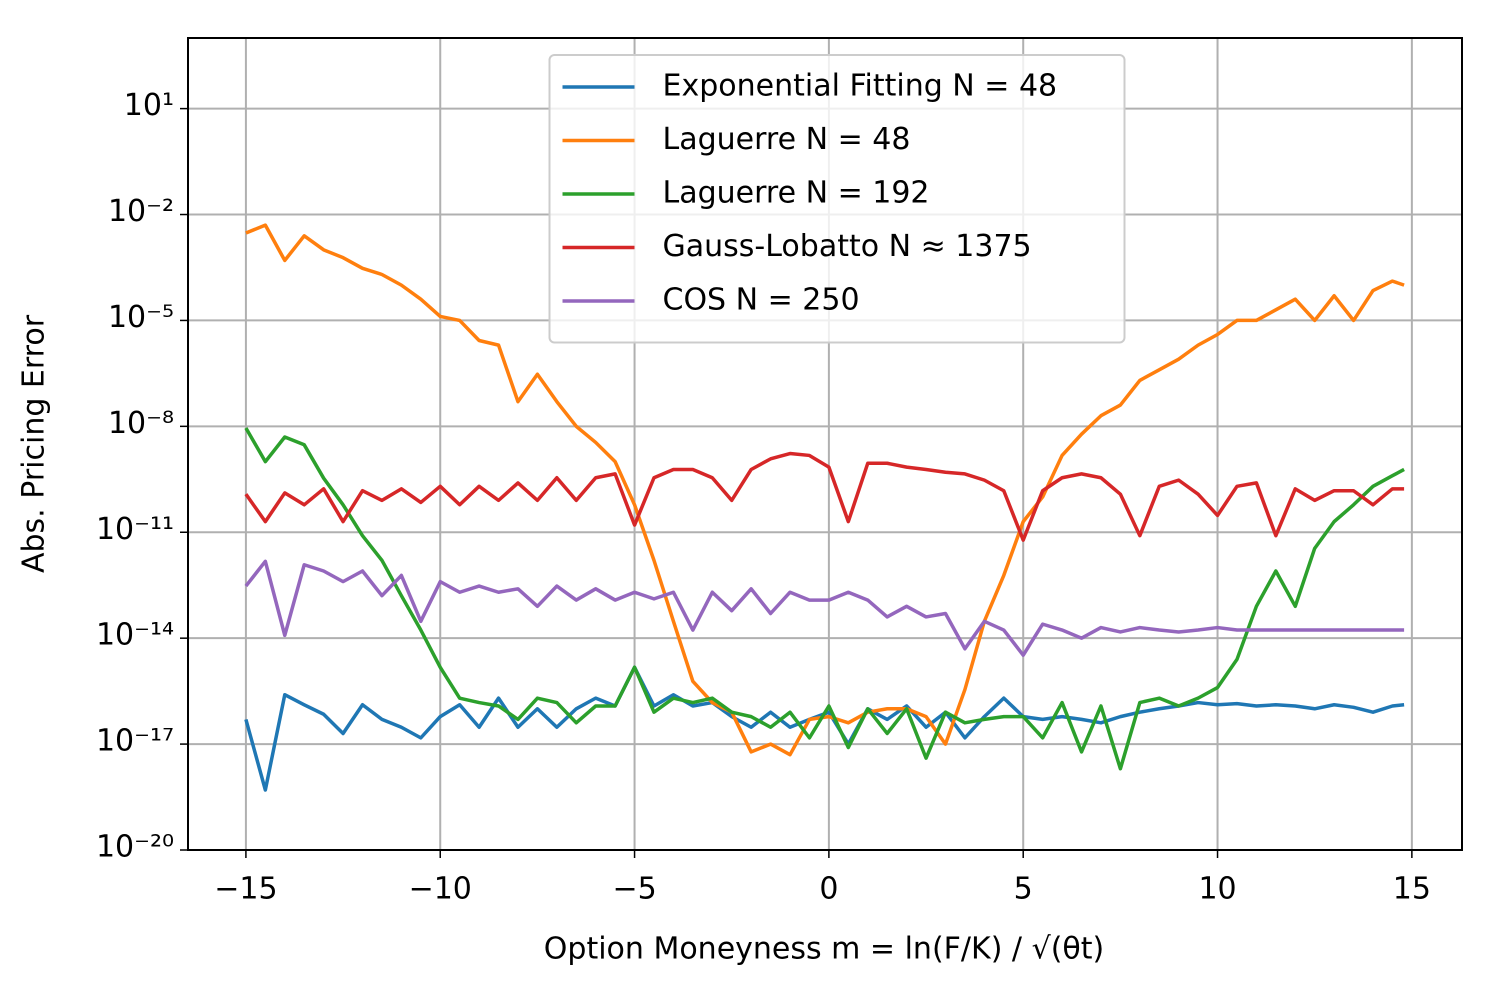 This screenshot has height=1004, width=1500. Describe the element at coordinates (847, 246) in the screenshot. I see `legend-label: Gauss-Lobatto N ≈ 1375` at that location.